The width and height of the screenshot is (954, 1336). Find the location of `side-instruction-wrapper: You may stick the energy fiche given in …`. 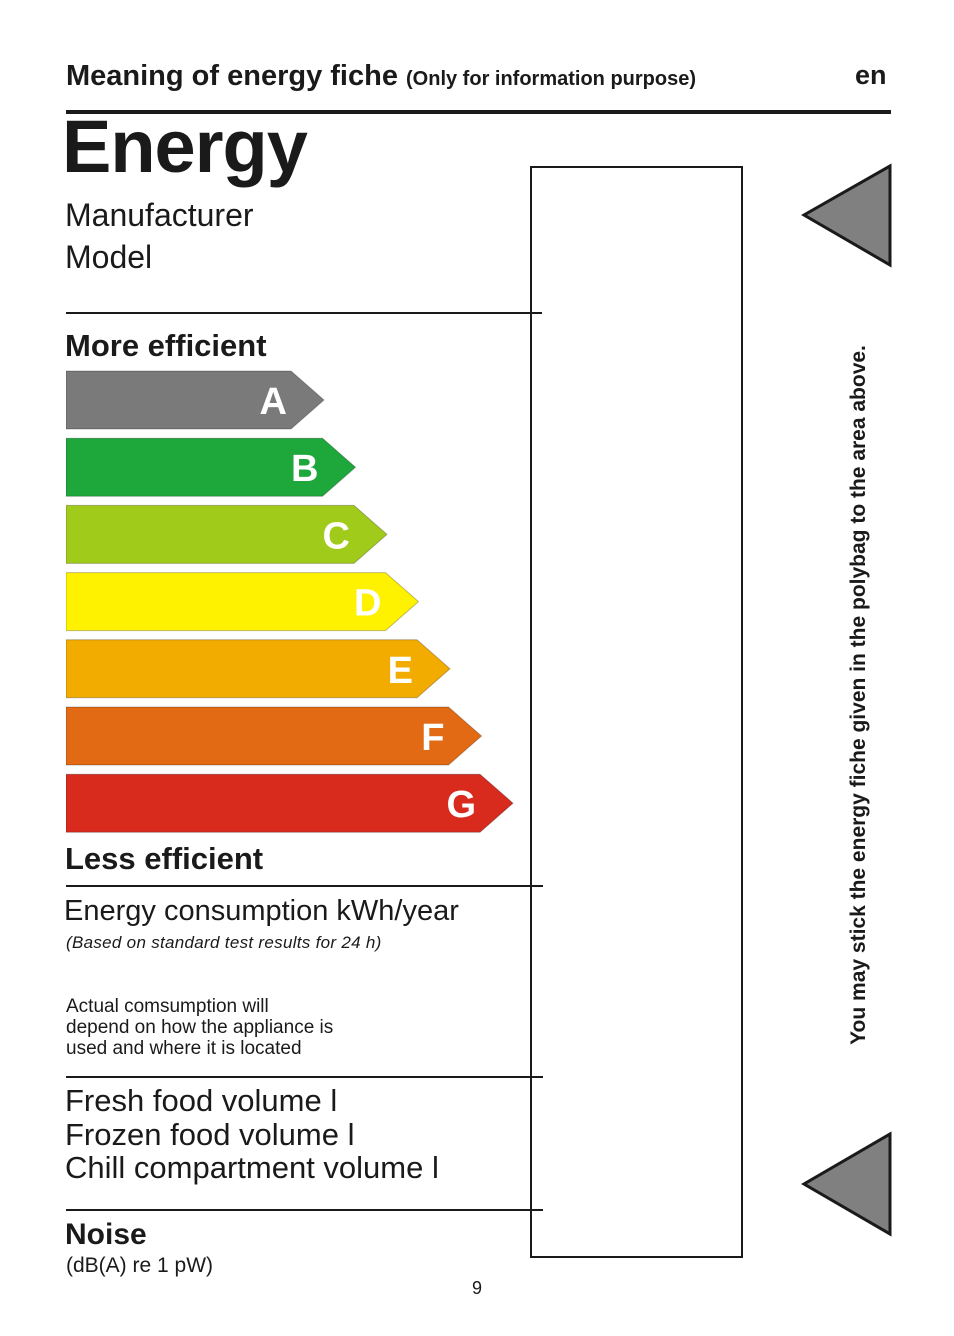

side-instruction-wrapper: You may stick the energy fiche given in … is located at coordinates (859, 695).